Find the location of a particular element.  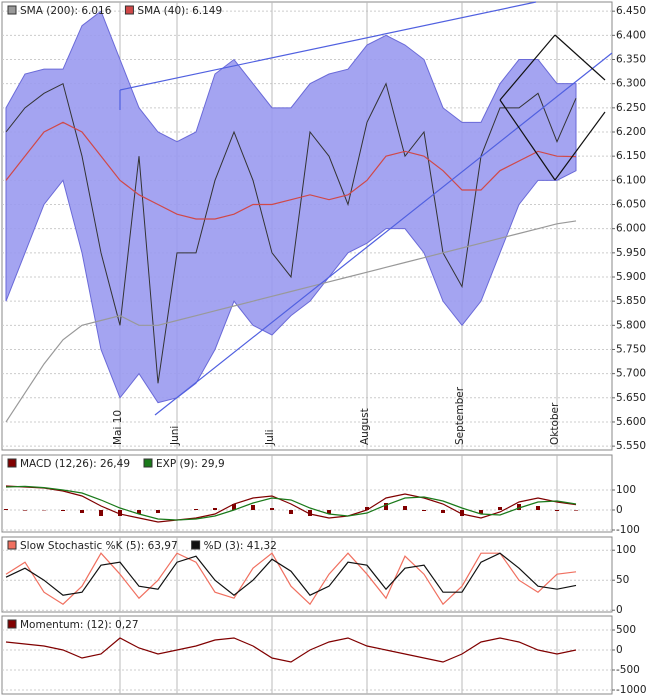

y-tick-label: 5.800 is located at coordinates (631, 325).